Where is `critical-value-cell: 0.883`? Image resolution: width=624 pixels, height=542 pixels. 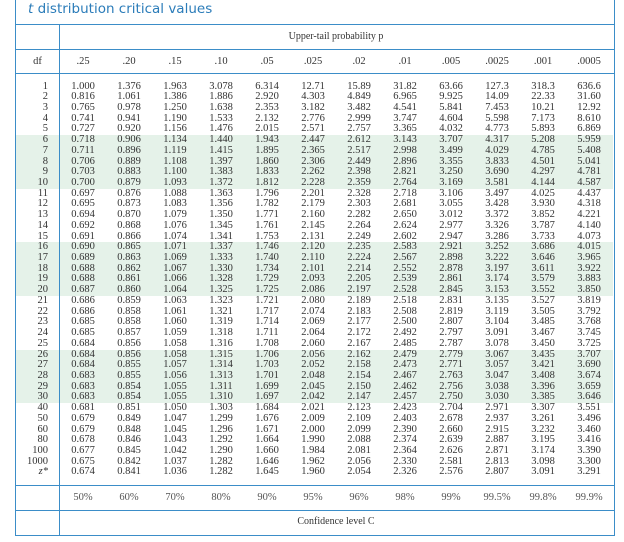 critical-value-cell: 0.883 is located at coordinates (129, 172).